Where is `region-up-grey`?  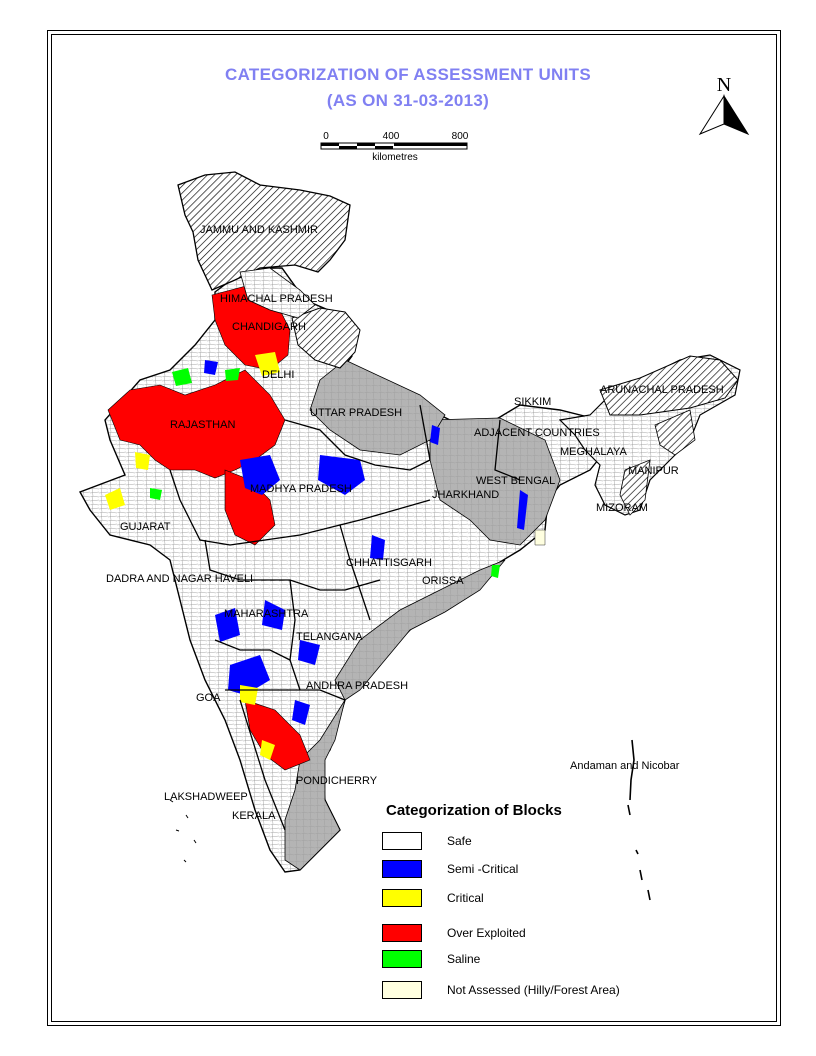
region-up-grey is located at coordinates (377, 407).